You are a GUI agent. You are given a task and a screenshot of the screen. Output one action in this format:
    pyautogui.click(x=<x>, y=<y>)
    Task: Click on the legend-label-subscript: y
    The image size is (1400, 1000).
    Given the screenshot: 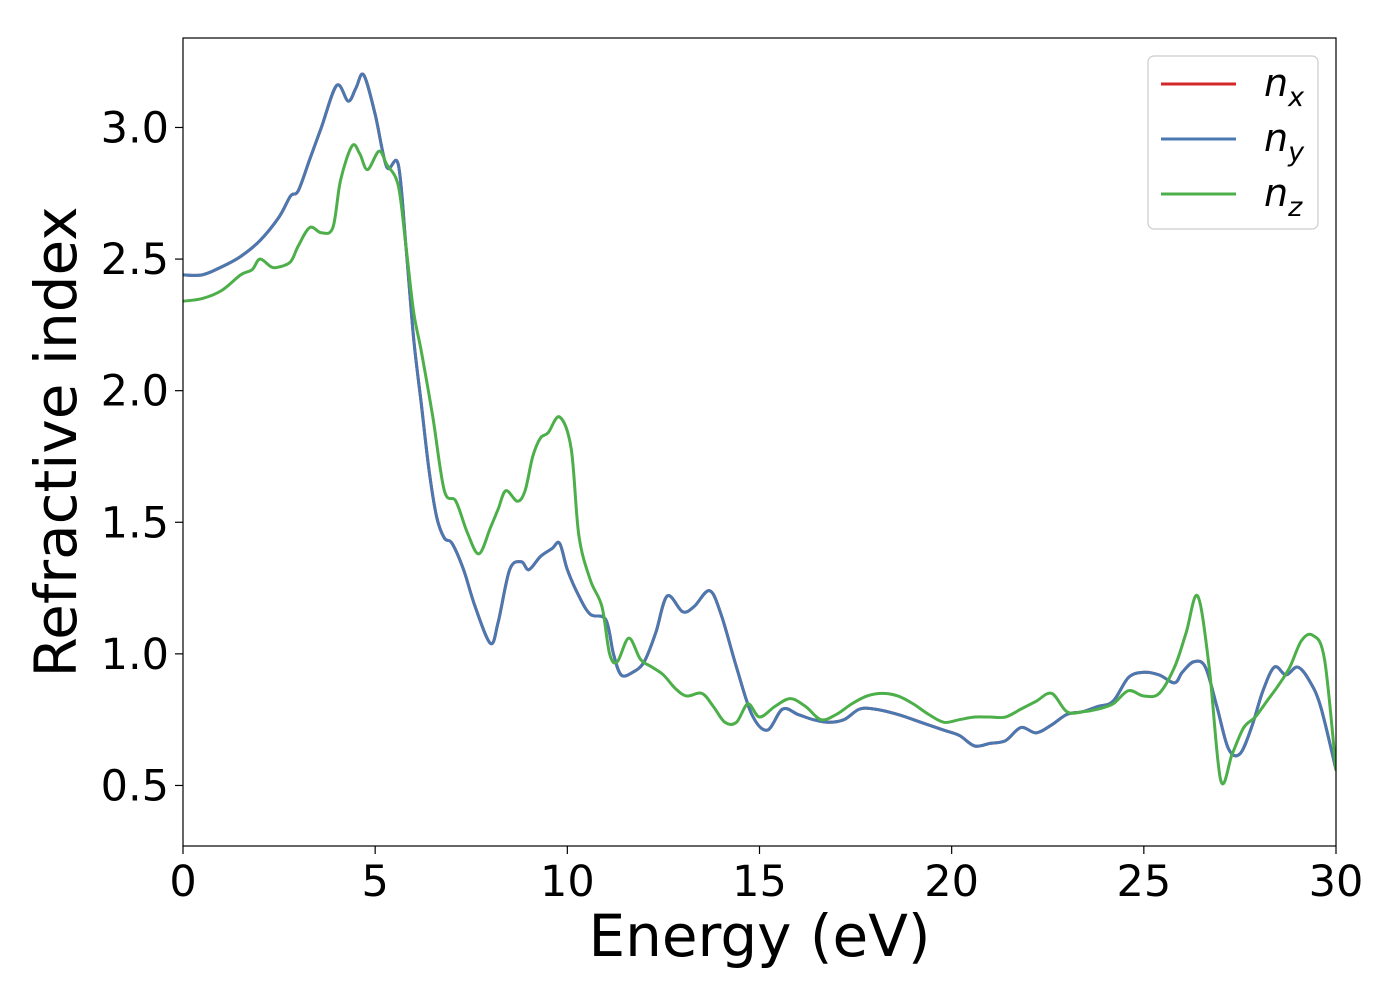 What is the action you would take?
    pyautogui.click(x=1296, y=152)
    